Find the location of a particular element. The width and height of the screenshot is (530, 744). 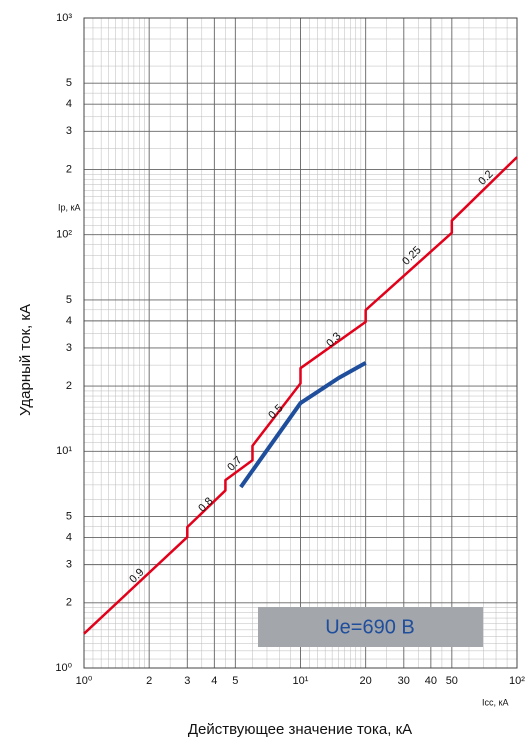

annotation-box is located at coordinates (370, 627).